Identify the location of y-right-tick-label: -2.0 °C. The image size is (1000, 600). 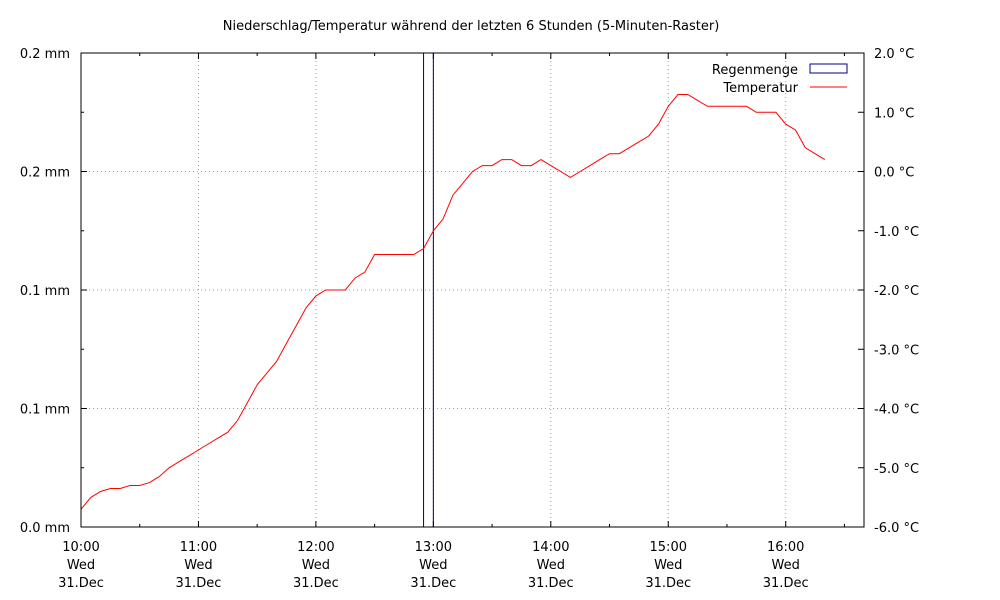
(896, 291).